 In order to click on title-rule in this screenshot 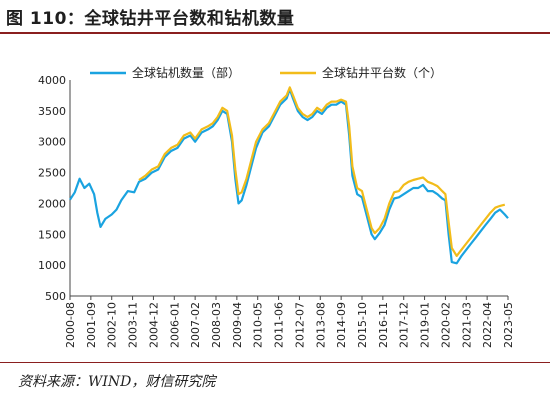, I will do `click(275, 33)`.